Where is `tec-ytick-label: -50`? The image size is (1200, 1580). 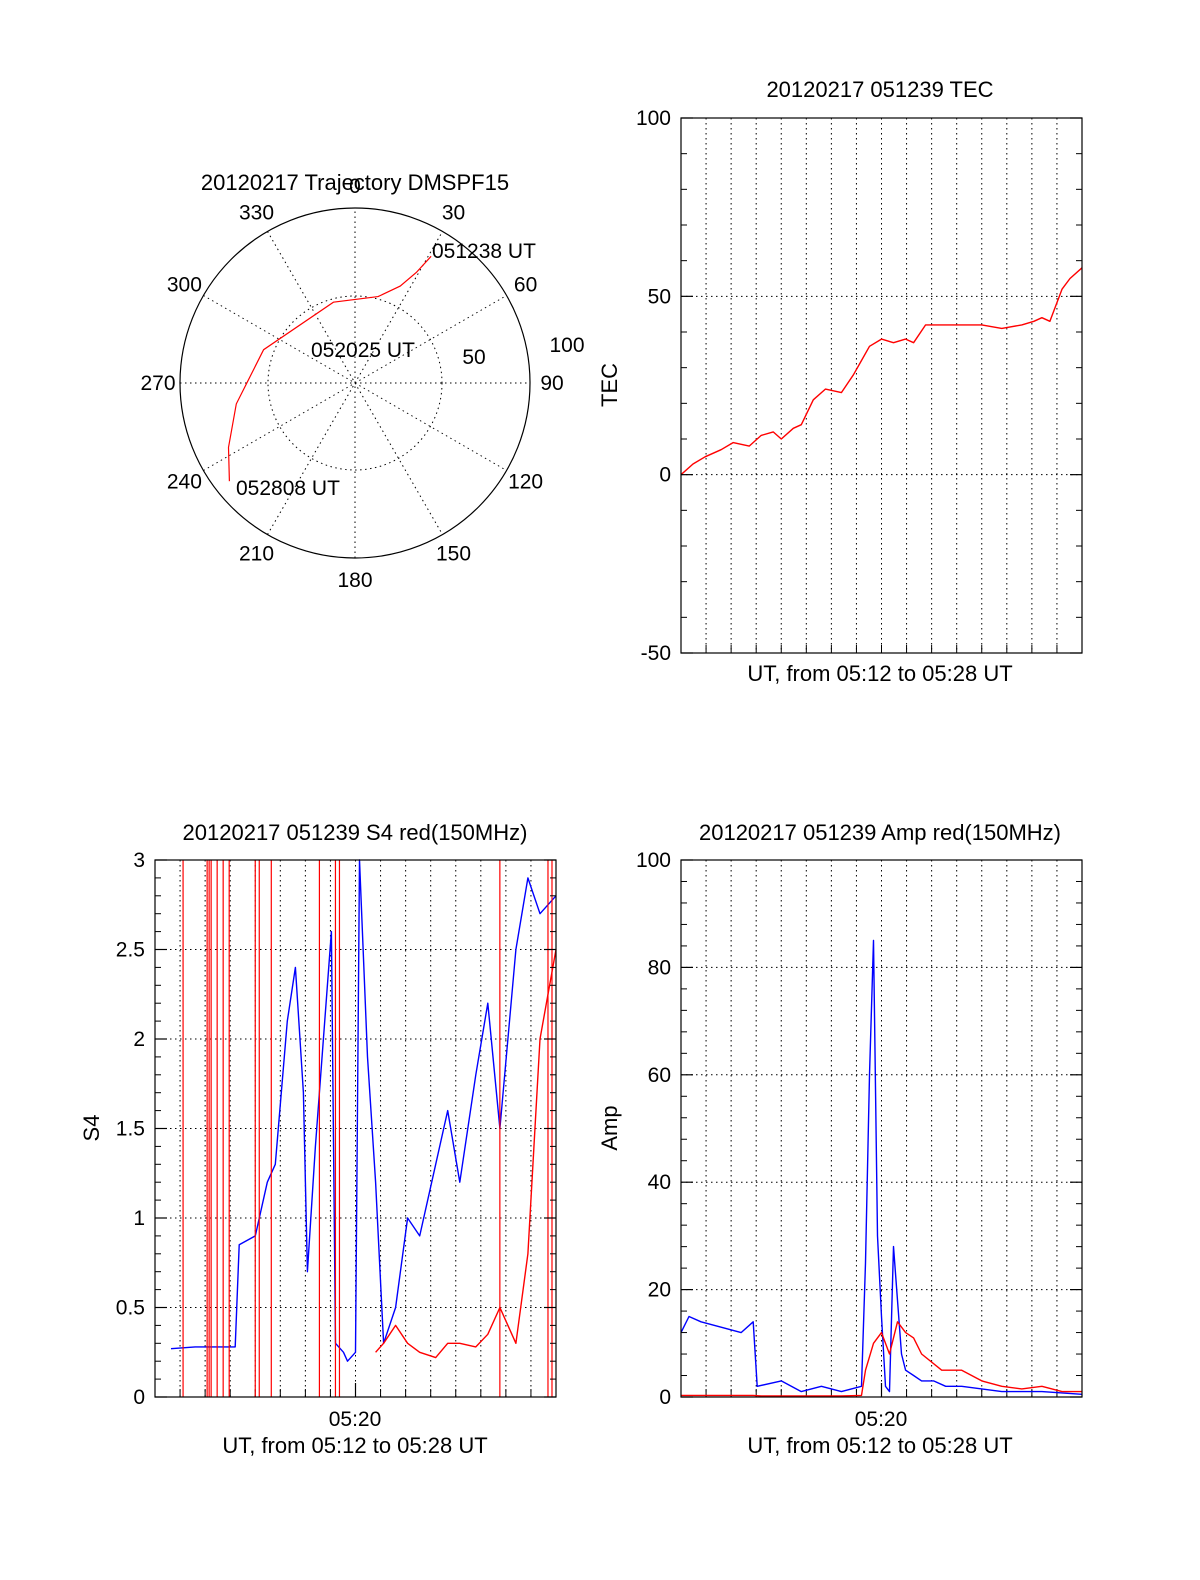 tec-ytick-label: -50 is located at coordinates (656, 653).